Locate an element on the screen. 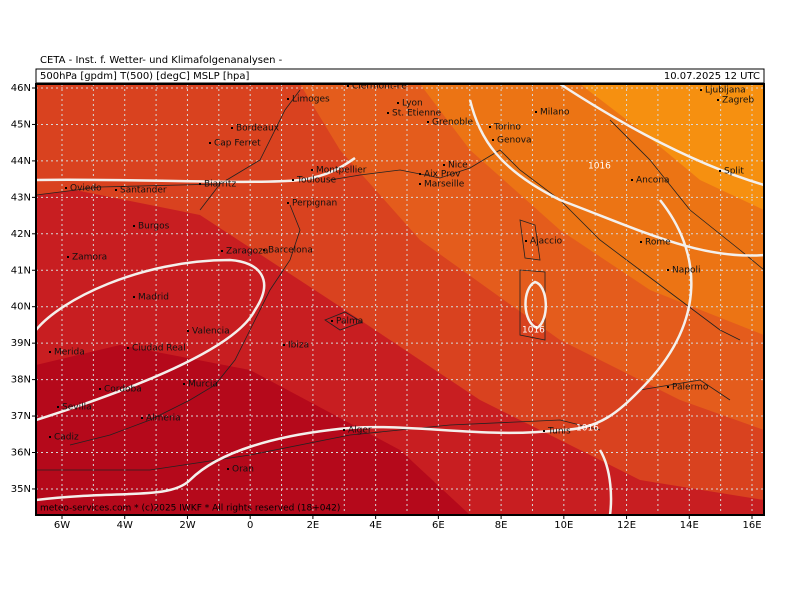 The height and width of the screenshot is (600, 800). city-label: Napoli is located at coordinates (686, 271).